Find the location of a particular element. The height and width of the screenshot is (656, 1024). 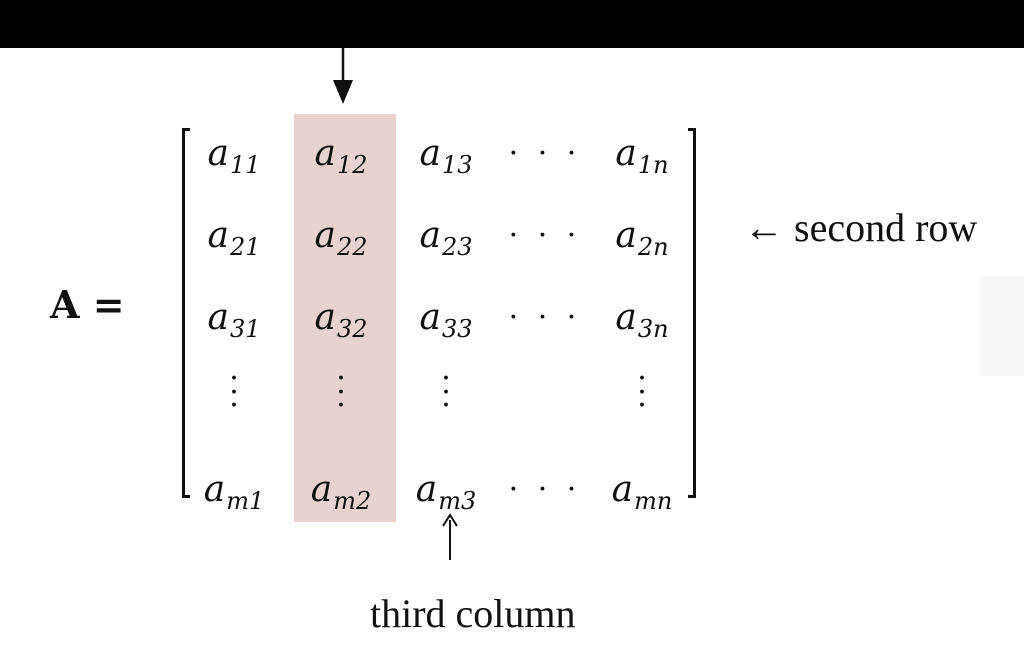

highlighted-second-column is located at coordinates (345, 318).